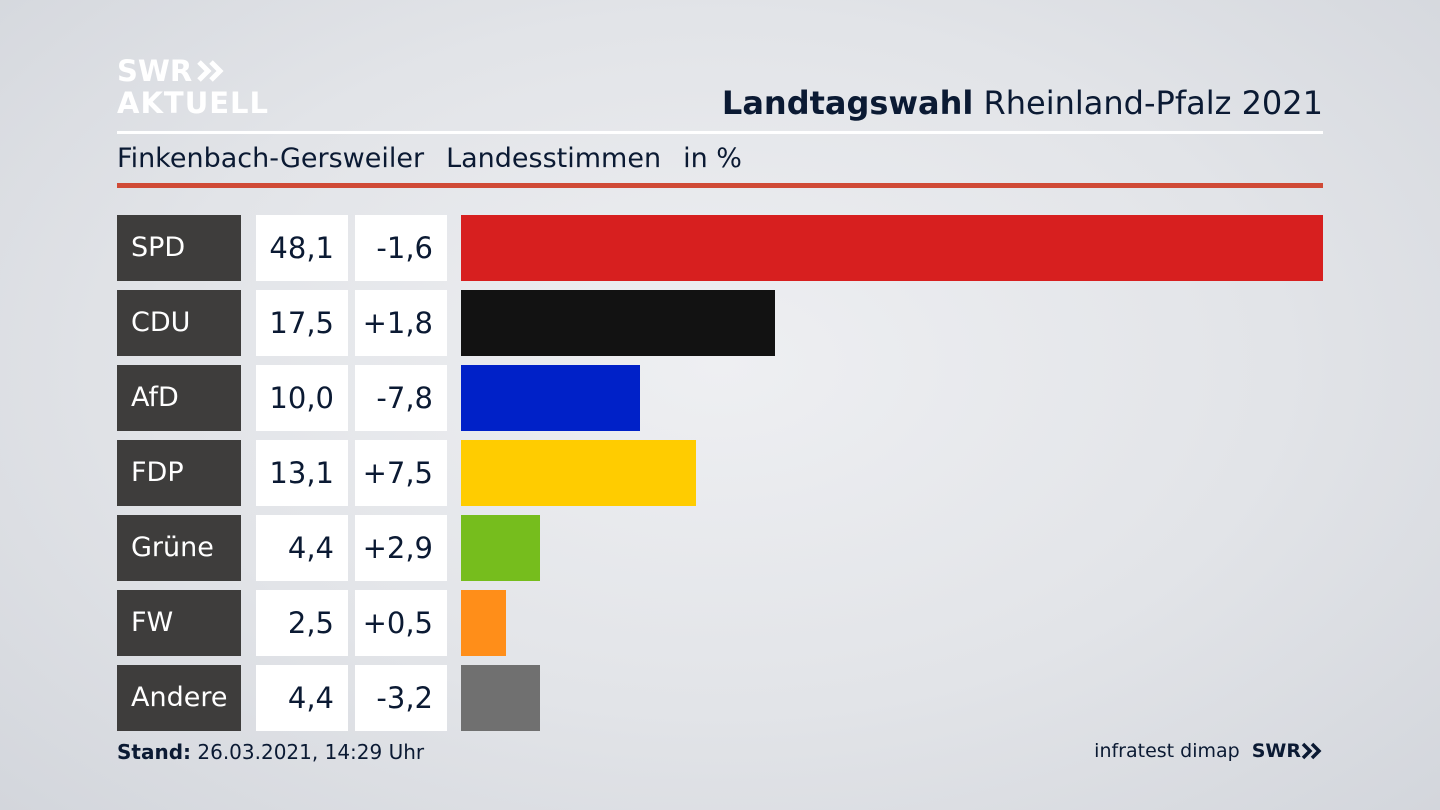 The height and width of the screenshot is (810, 1440). Describe the element at coordinates (401, 698) in the screenshot. I see `vote-change-value: -3,2` at that location.